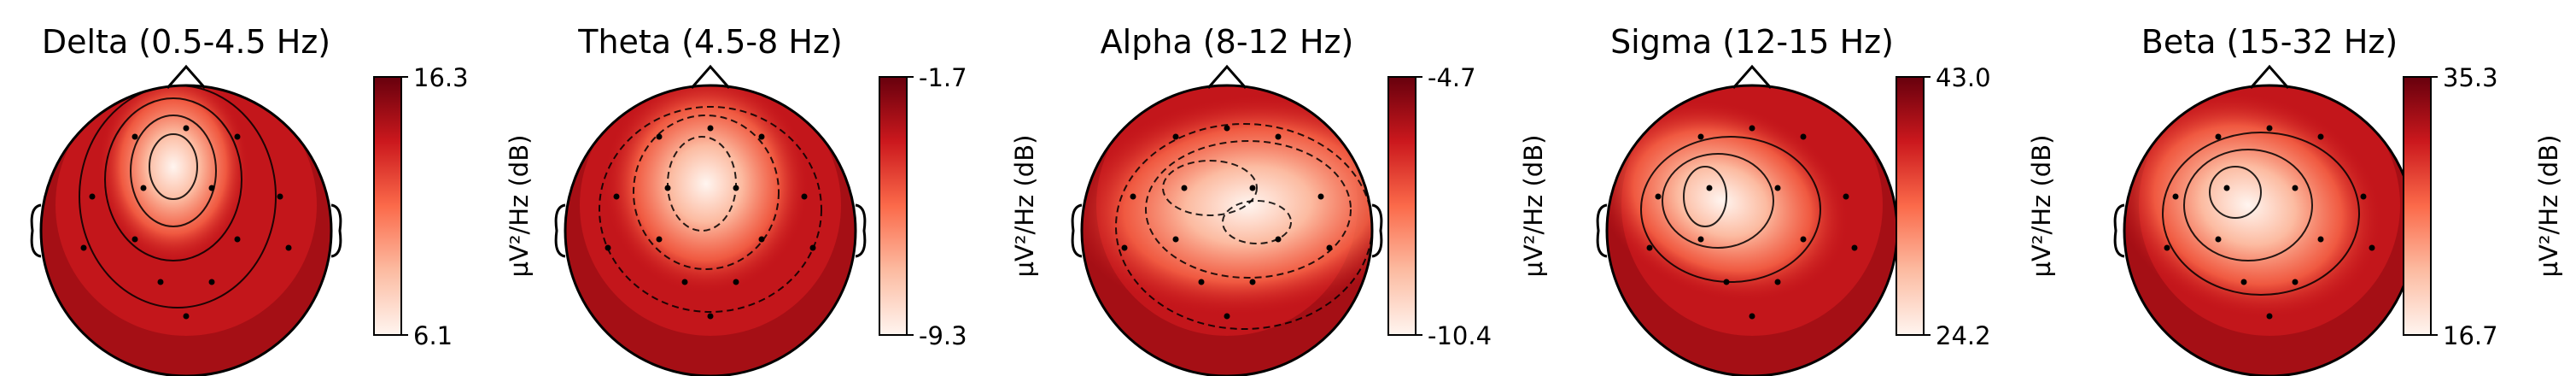  I want to click on colorbar-max-label: 35.3, so click(2470, 77).